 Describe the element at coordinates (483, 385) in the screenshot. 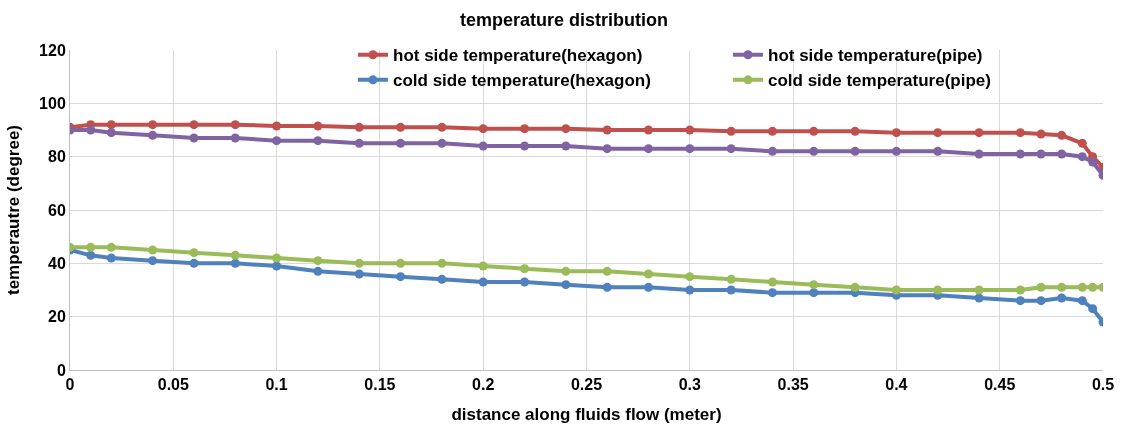

I see `x-tick-label: 0.2` at that location.